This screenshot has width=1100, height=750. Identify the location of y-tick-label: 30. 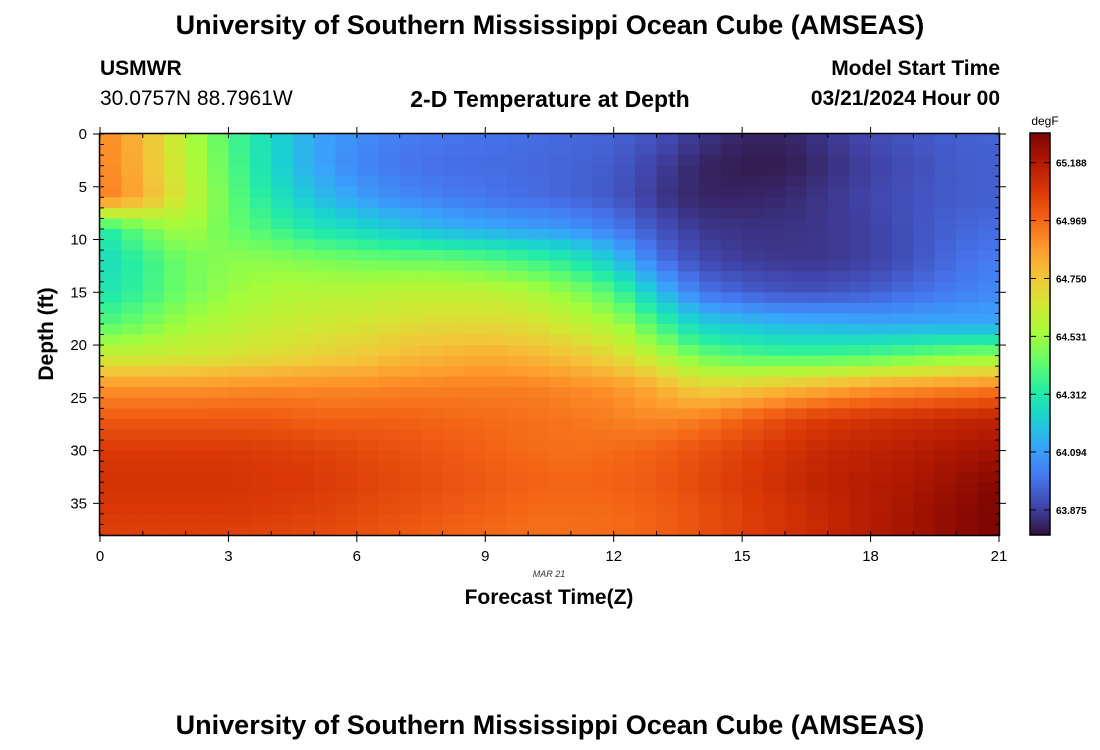
(78, 451).